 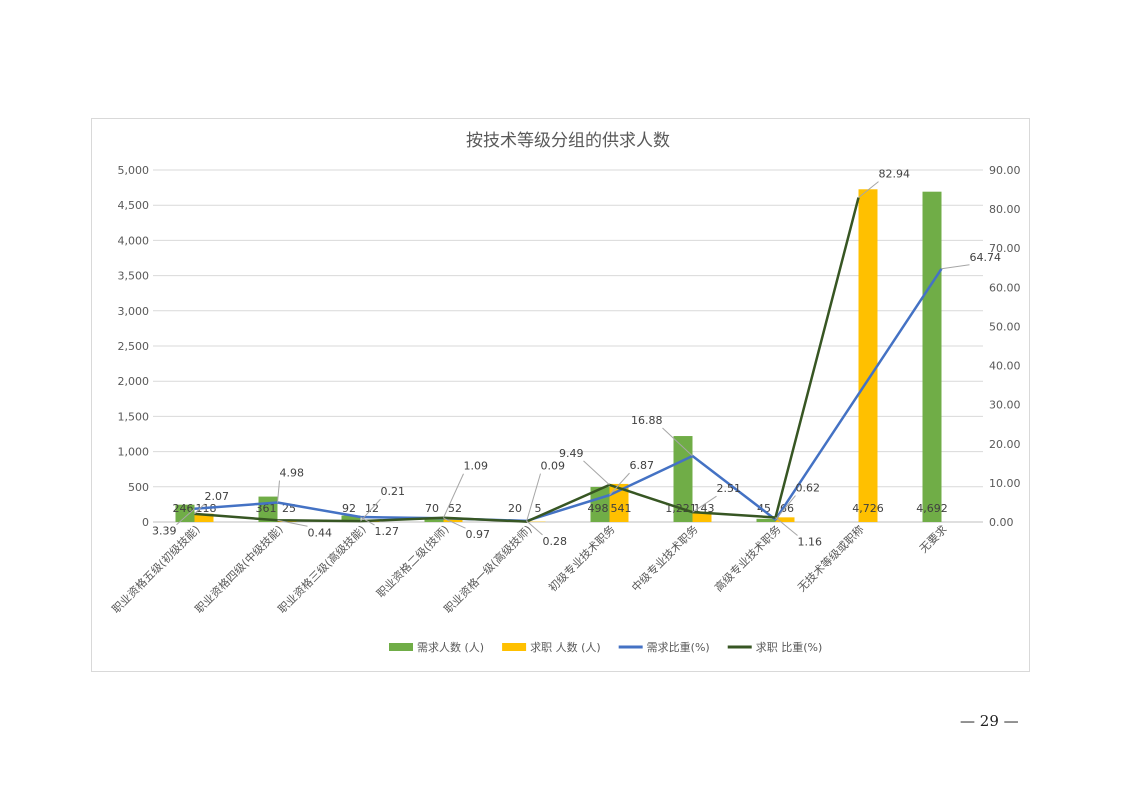 I want to click on legend-label: 求职 比重(%), so click(x=789, y=647).